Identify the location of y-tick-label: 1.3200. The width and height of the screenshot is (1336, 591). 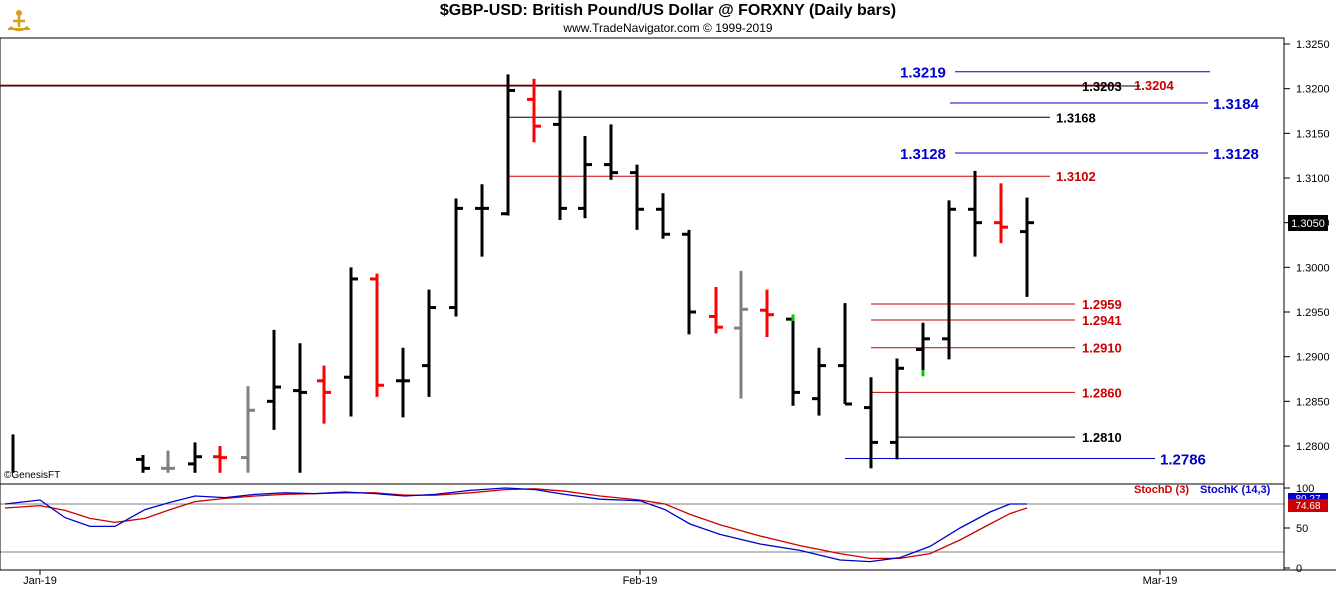
(1313, 90).